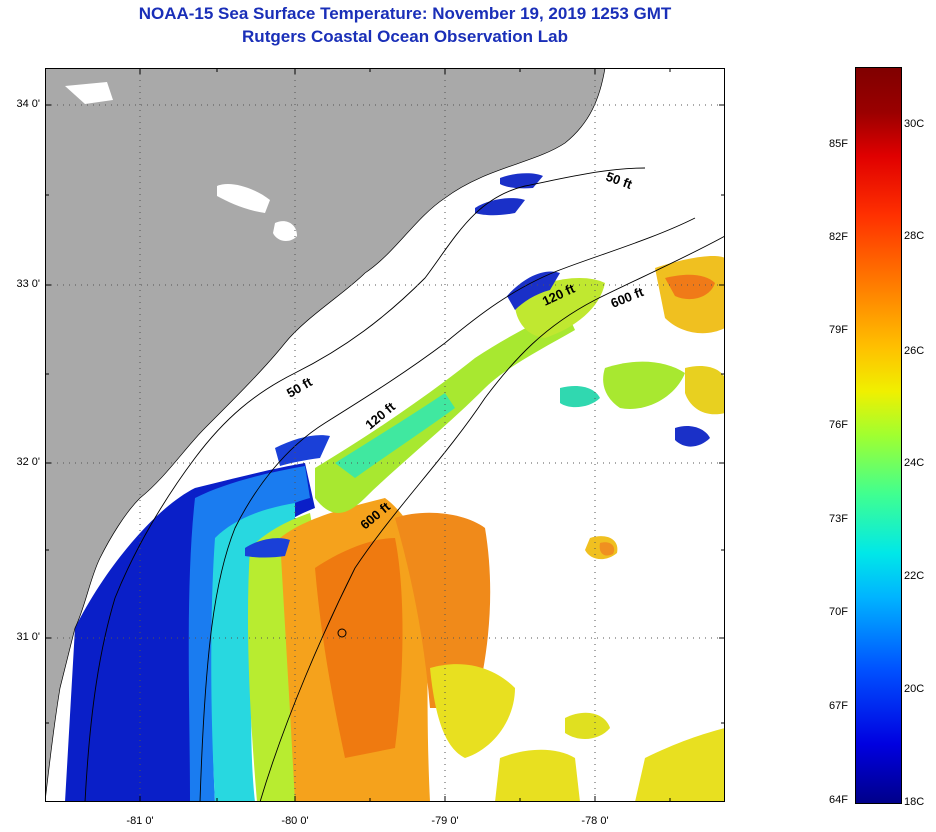 This screenshot has height=832, width=936. I want to click on colorbar-f-82: 82F, so click(838, 237).